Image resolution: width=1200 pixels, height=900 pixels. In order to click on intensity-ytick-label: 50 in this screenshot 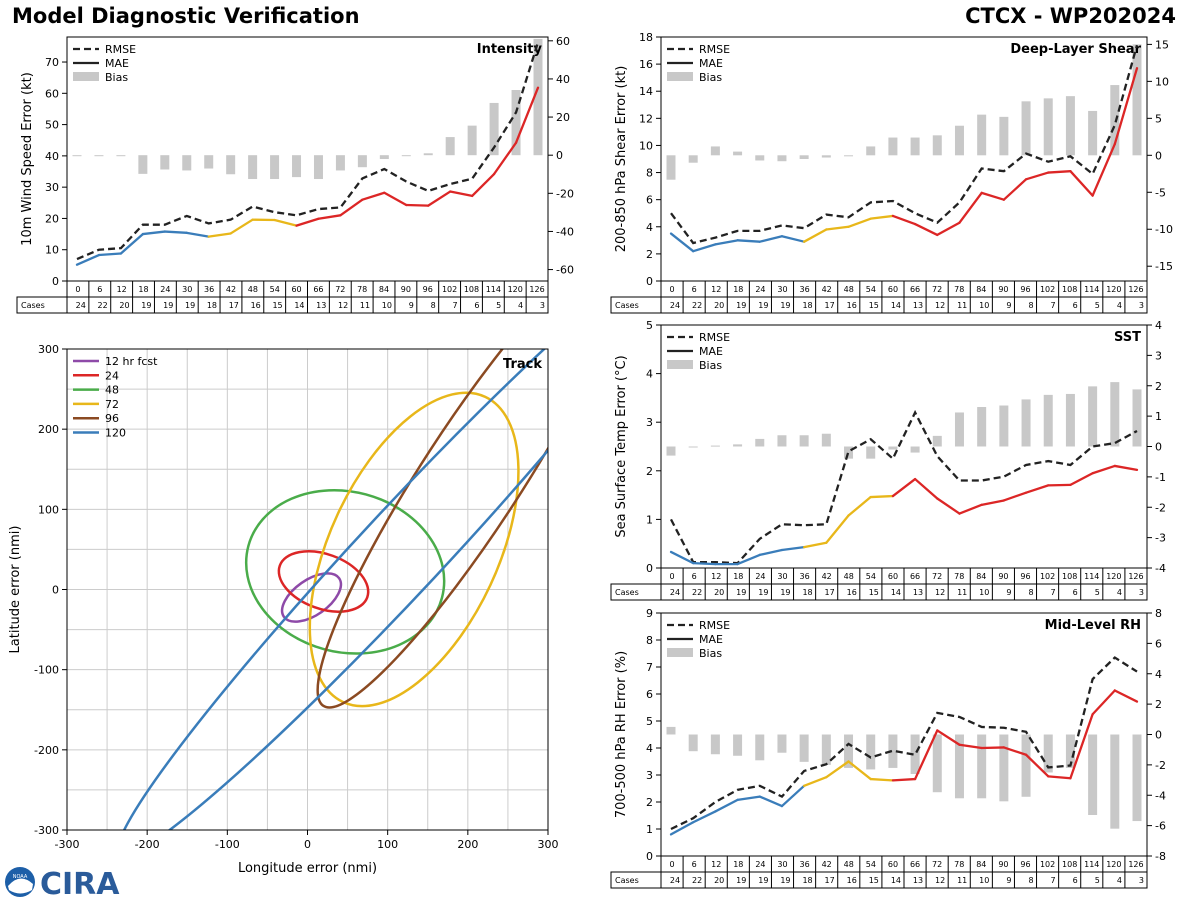, I will do `click(52, 125)`.